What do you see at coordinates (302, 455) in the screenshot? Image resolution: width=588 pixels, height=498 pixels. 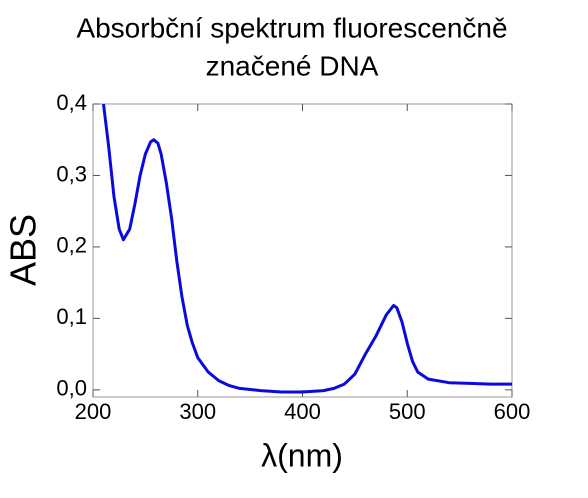 I see `x-axis-label: λ(nm)` at bounding box center [302, 455].